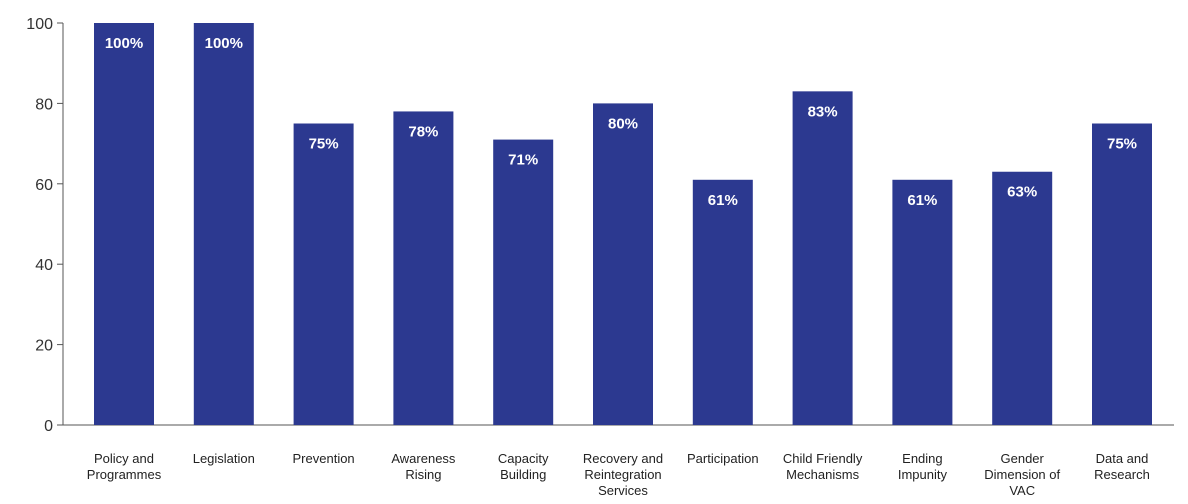  I want to click on x-category-label-line: Building, so click(523, 474).